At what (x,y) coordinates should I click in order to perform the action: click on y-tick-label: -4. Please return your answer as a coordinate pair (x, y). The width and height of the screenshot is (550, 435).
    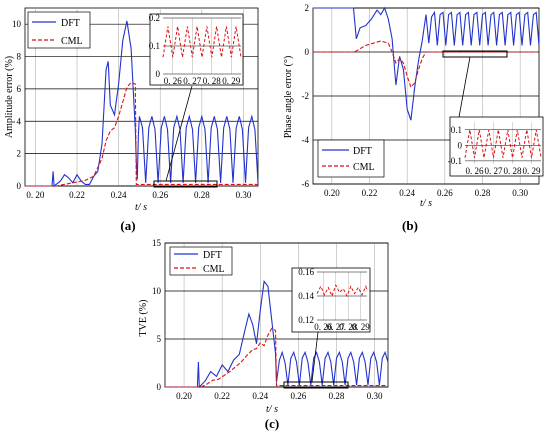
    Looking at the image, I should click on (306, 140).